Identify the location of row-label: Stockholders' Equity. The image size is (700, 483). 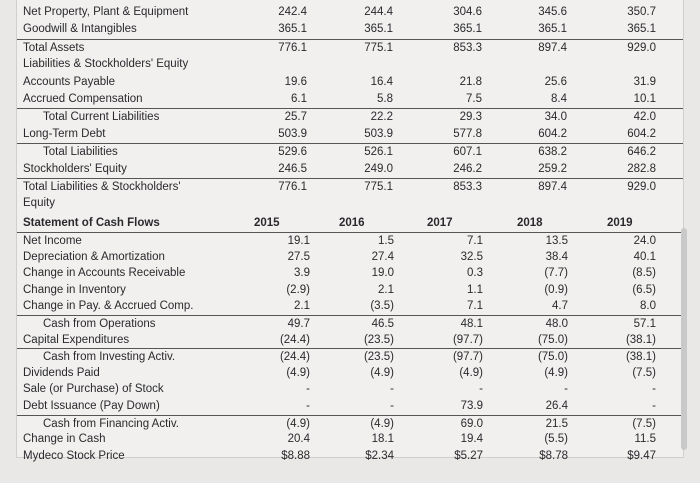
(75, 168).